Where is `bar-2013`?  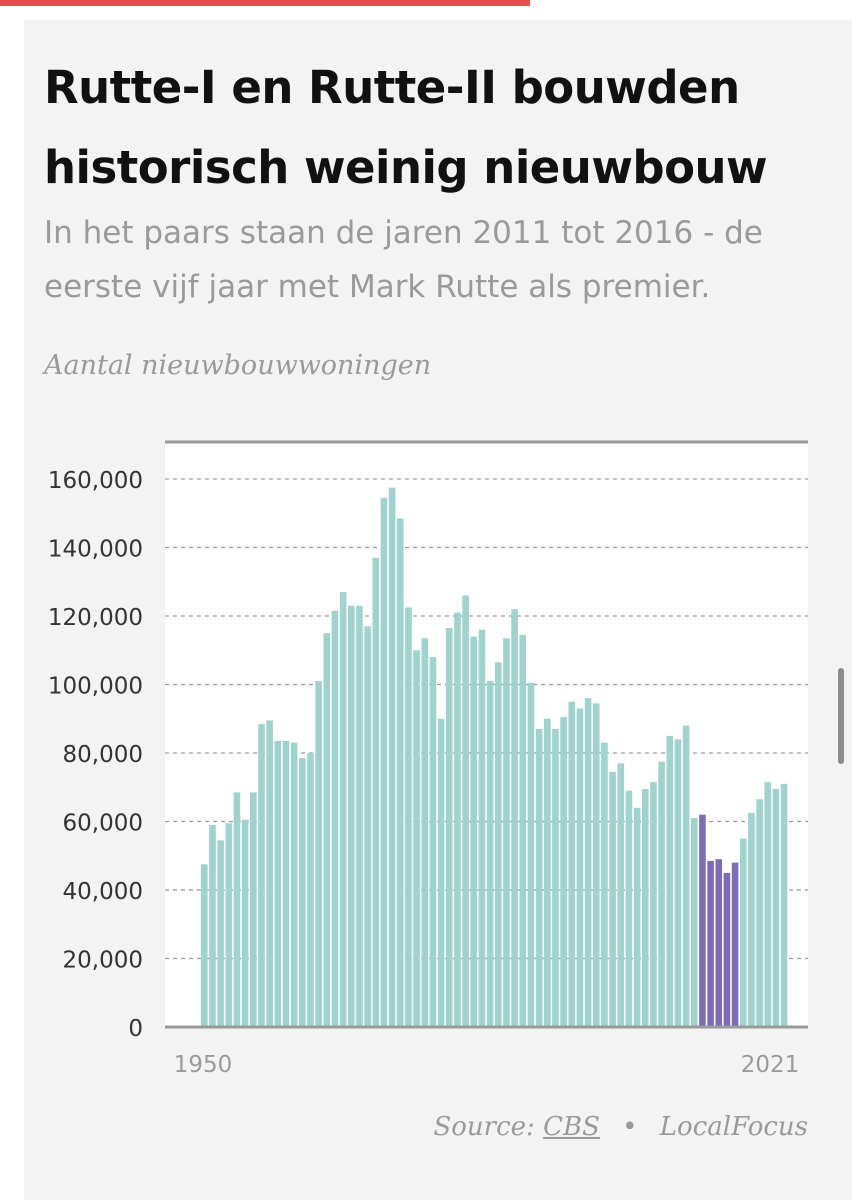
bar-2013 is located at coordinates (719, 943).